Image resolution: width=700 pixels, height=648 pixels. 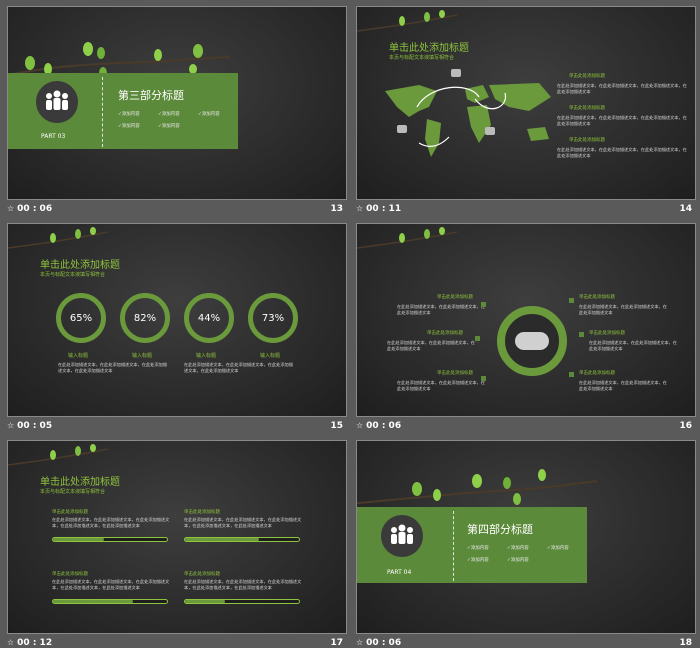 I want to click on percent-ring: 65%, so click(x=81, y=318).